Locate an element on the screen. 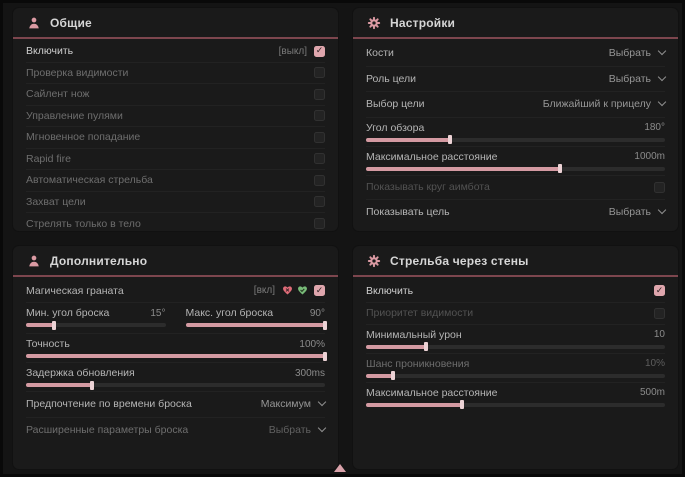 This screenshot has height=477, width=685. update-delay-value: 300ms is located at coordinates (309, 373).